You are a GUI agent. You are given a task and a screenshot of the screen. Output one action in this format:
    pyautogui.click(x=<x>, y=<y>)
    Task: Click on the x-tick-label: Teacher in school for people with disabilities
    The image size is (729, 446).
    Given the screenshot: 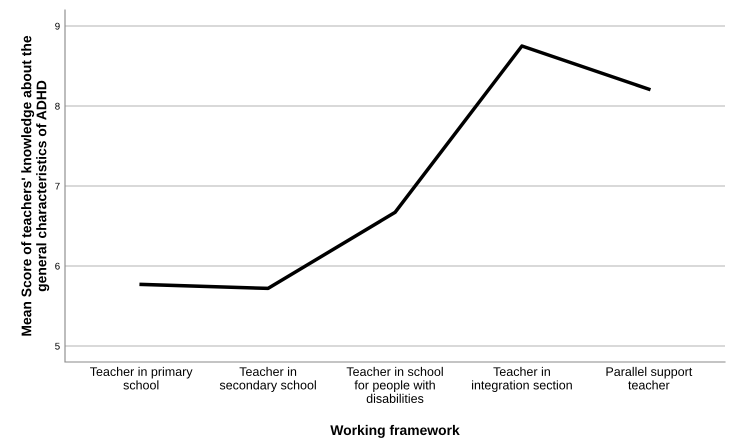 What is the action you would take?
    pyautogui.click(x=394, y=384)
    